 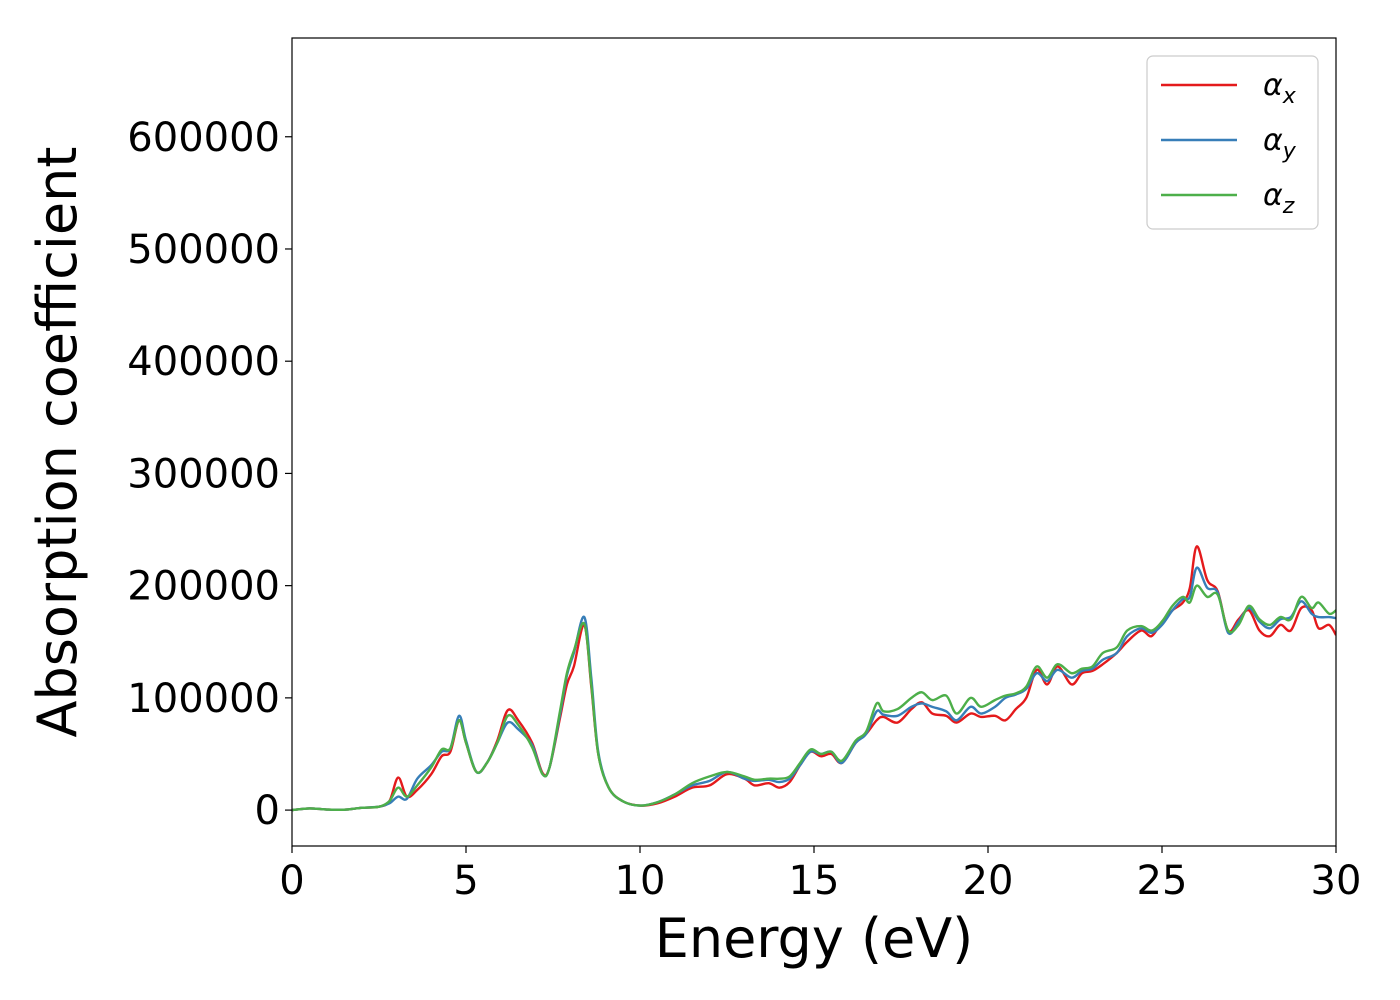 I want to click on x-tick-label: 5, so click(x=465, y=881).